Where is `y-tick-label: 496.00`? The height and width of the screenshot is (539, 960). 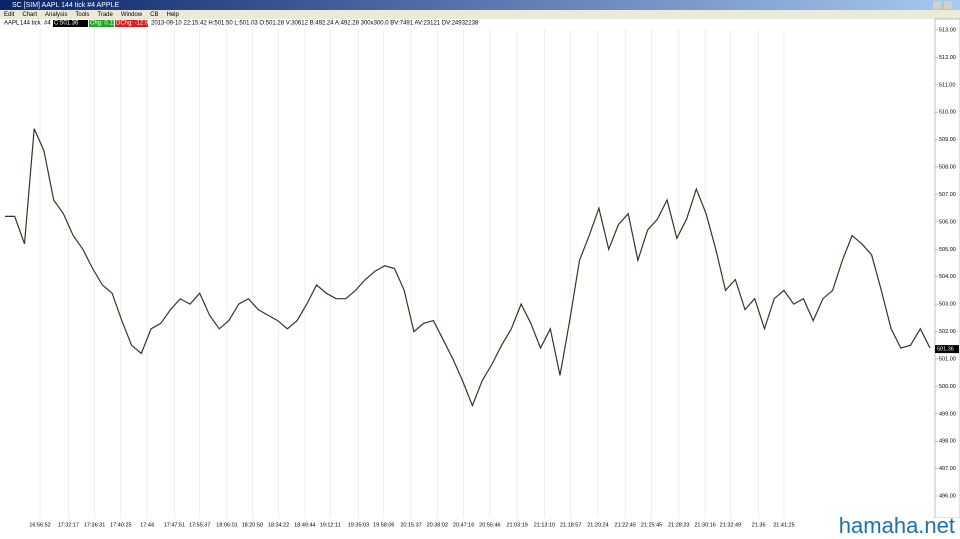
y-tick-label: 496.00 is located at coordinates (947, 497).